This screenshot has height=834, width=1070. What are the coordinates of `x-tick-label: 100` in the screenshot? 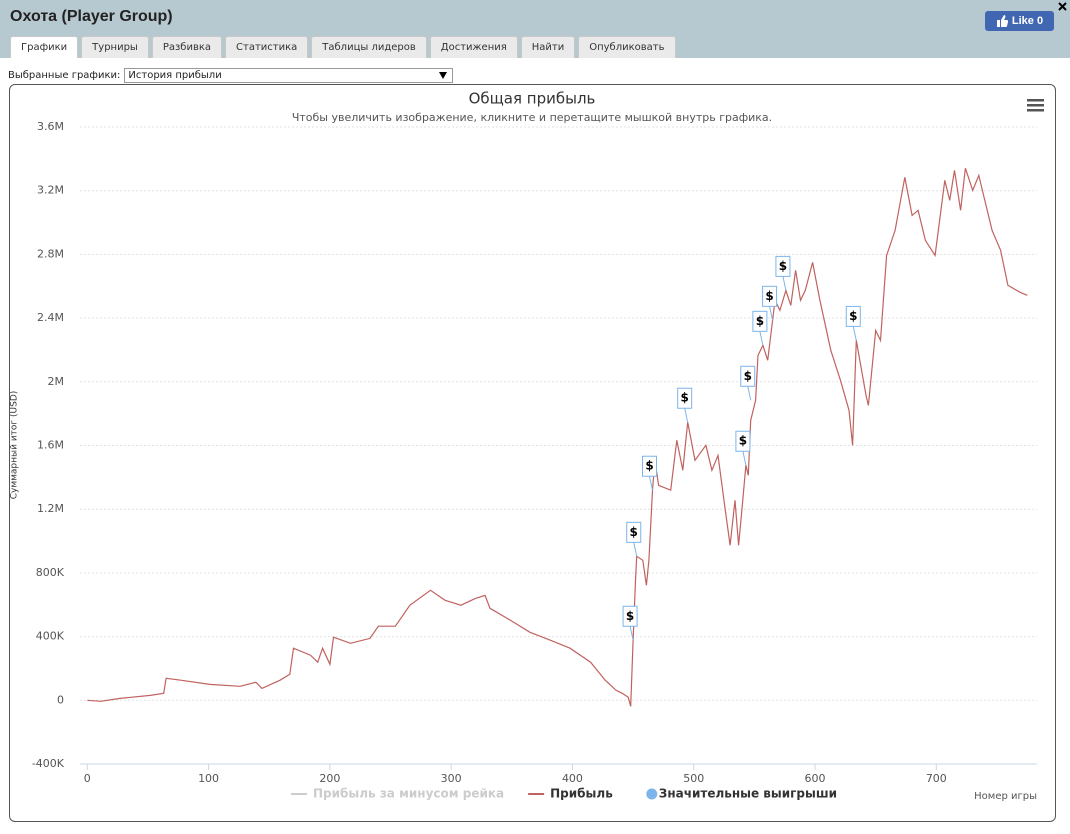 It's located at (208, 778).